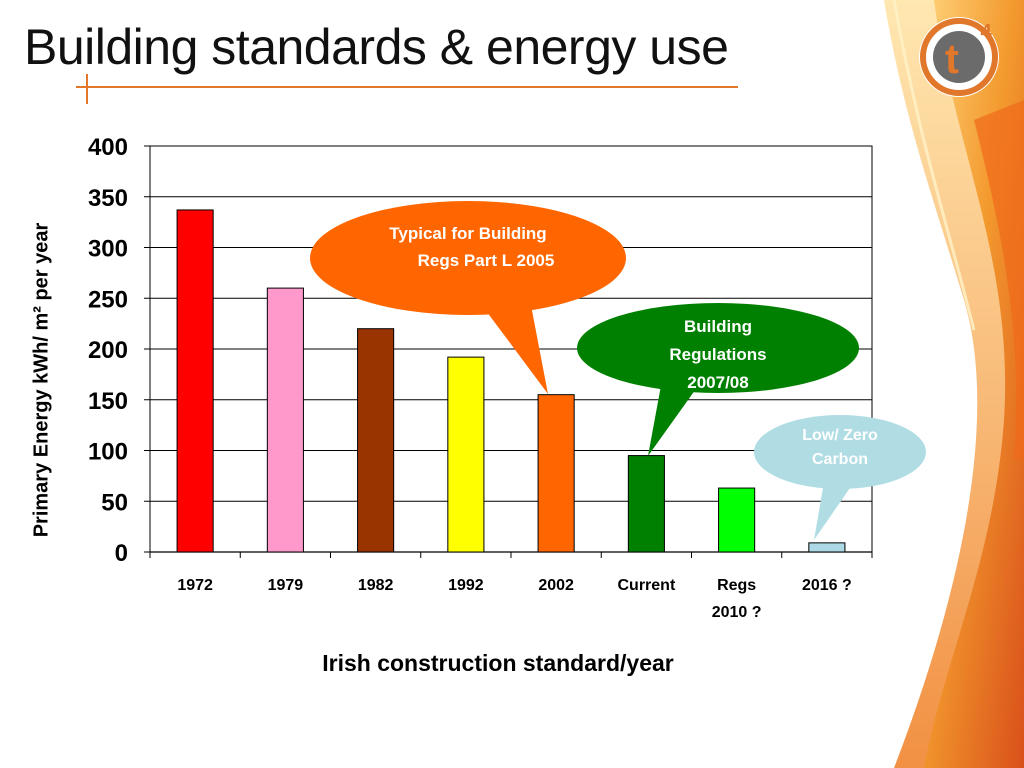 The height and width of the screenshot is (768, 1024). Describe the element at coordinates (285, 420) in the screenshot. I see `bar-1979` at that location.